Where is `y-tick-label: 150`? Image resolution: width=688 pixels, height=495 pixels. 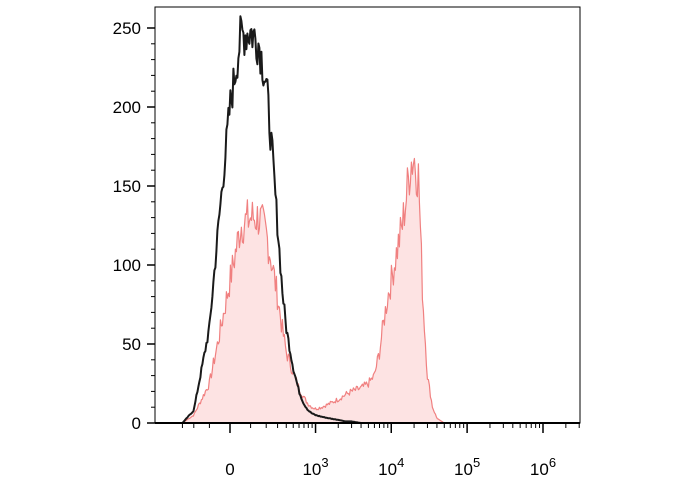
y-tick-label: 150 is located at coordinates (127, 186).